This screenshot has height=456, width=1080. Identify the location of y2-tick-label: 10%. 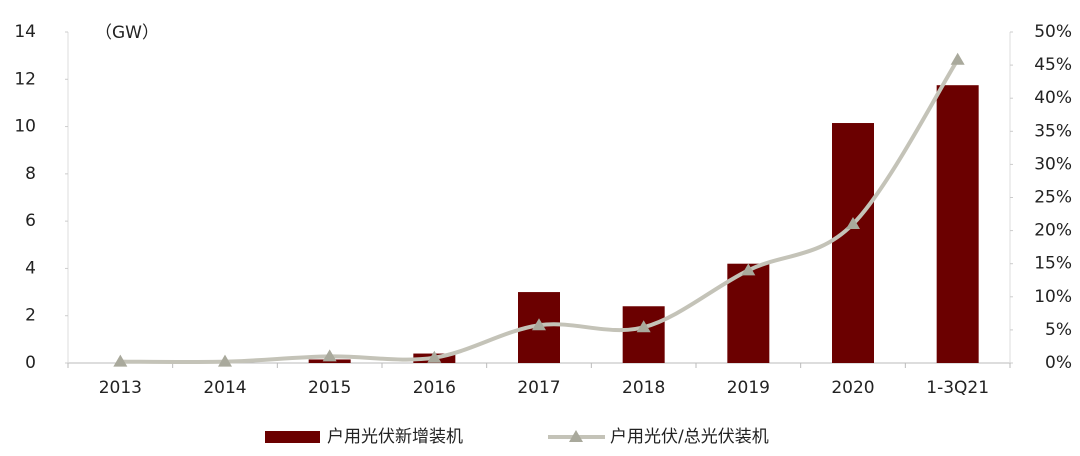
(1053, 297).